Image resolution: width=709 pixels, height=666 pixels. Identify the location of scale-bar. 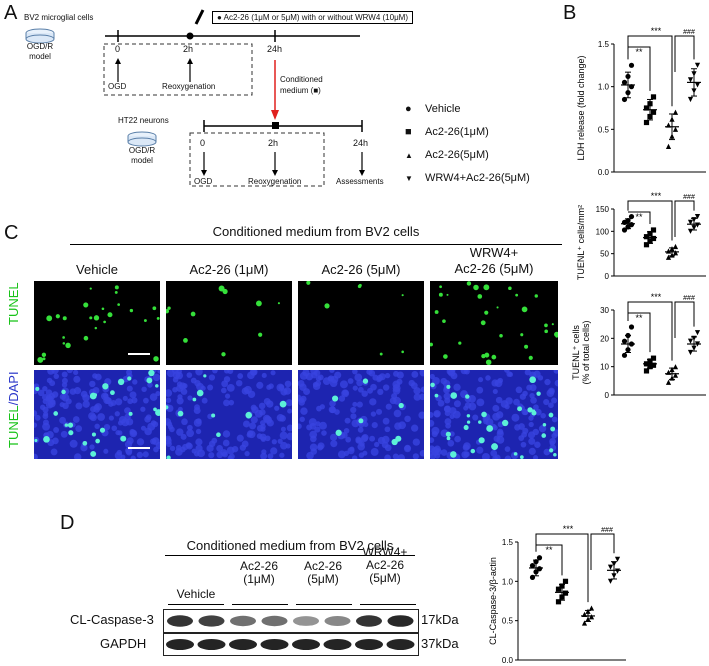
(139, 448).